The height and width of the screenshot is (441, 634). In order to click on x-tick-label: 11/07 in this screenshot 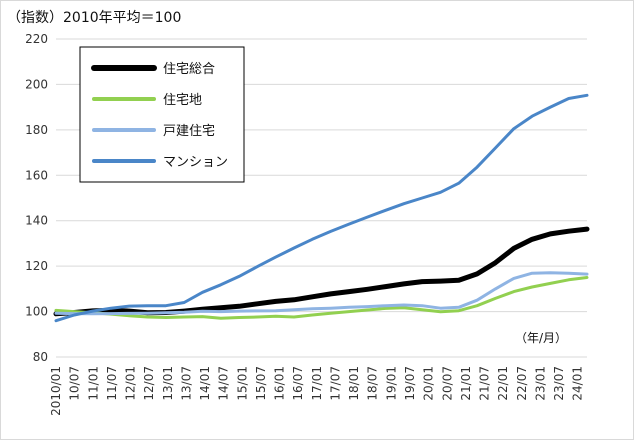, I will do `click(112, 383)`.